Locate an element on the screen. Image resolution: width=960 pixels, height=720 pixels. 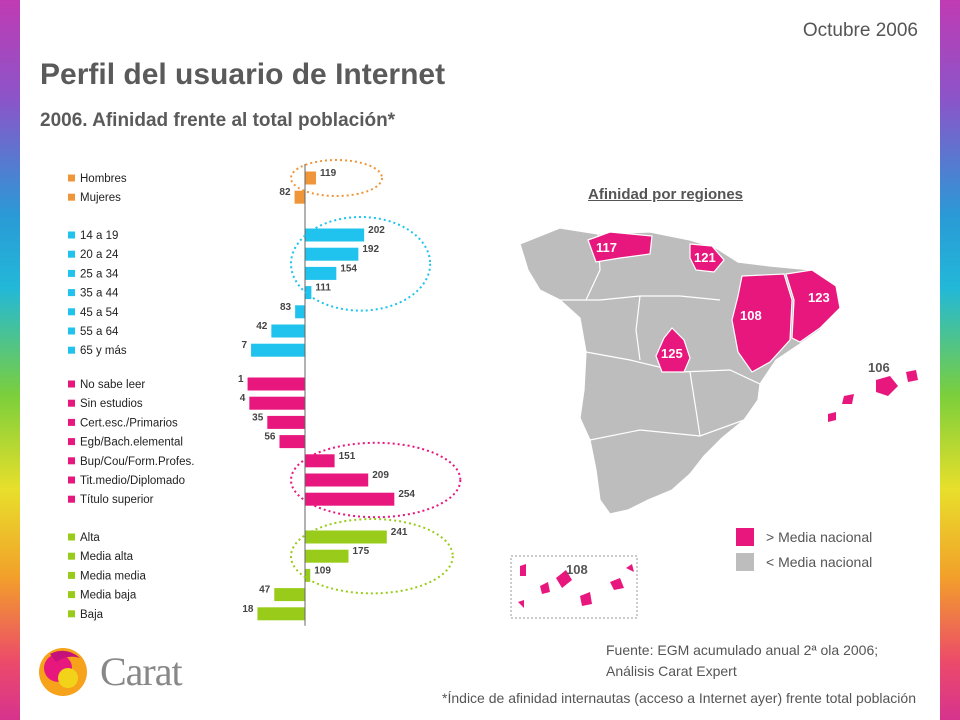
category-label-tit-medio-diplomado: Tit.medio/Diplomado is located at coordinates (132, 481).